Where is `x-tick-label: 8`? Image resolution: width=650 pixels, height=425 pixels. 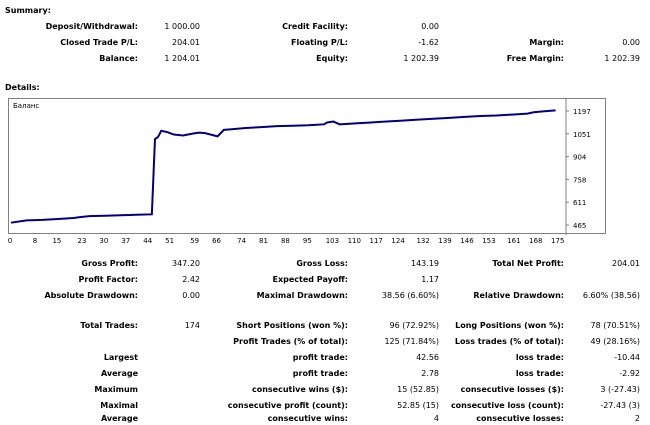 x-tick-label: 8 is located at coordinates (35, 241).